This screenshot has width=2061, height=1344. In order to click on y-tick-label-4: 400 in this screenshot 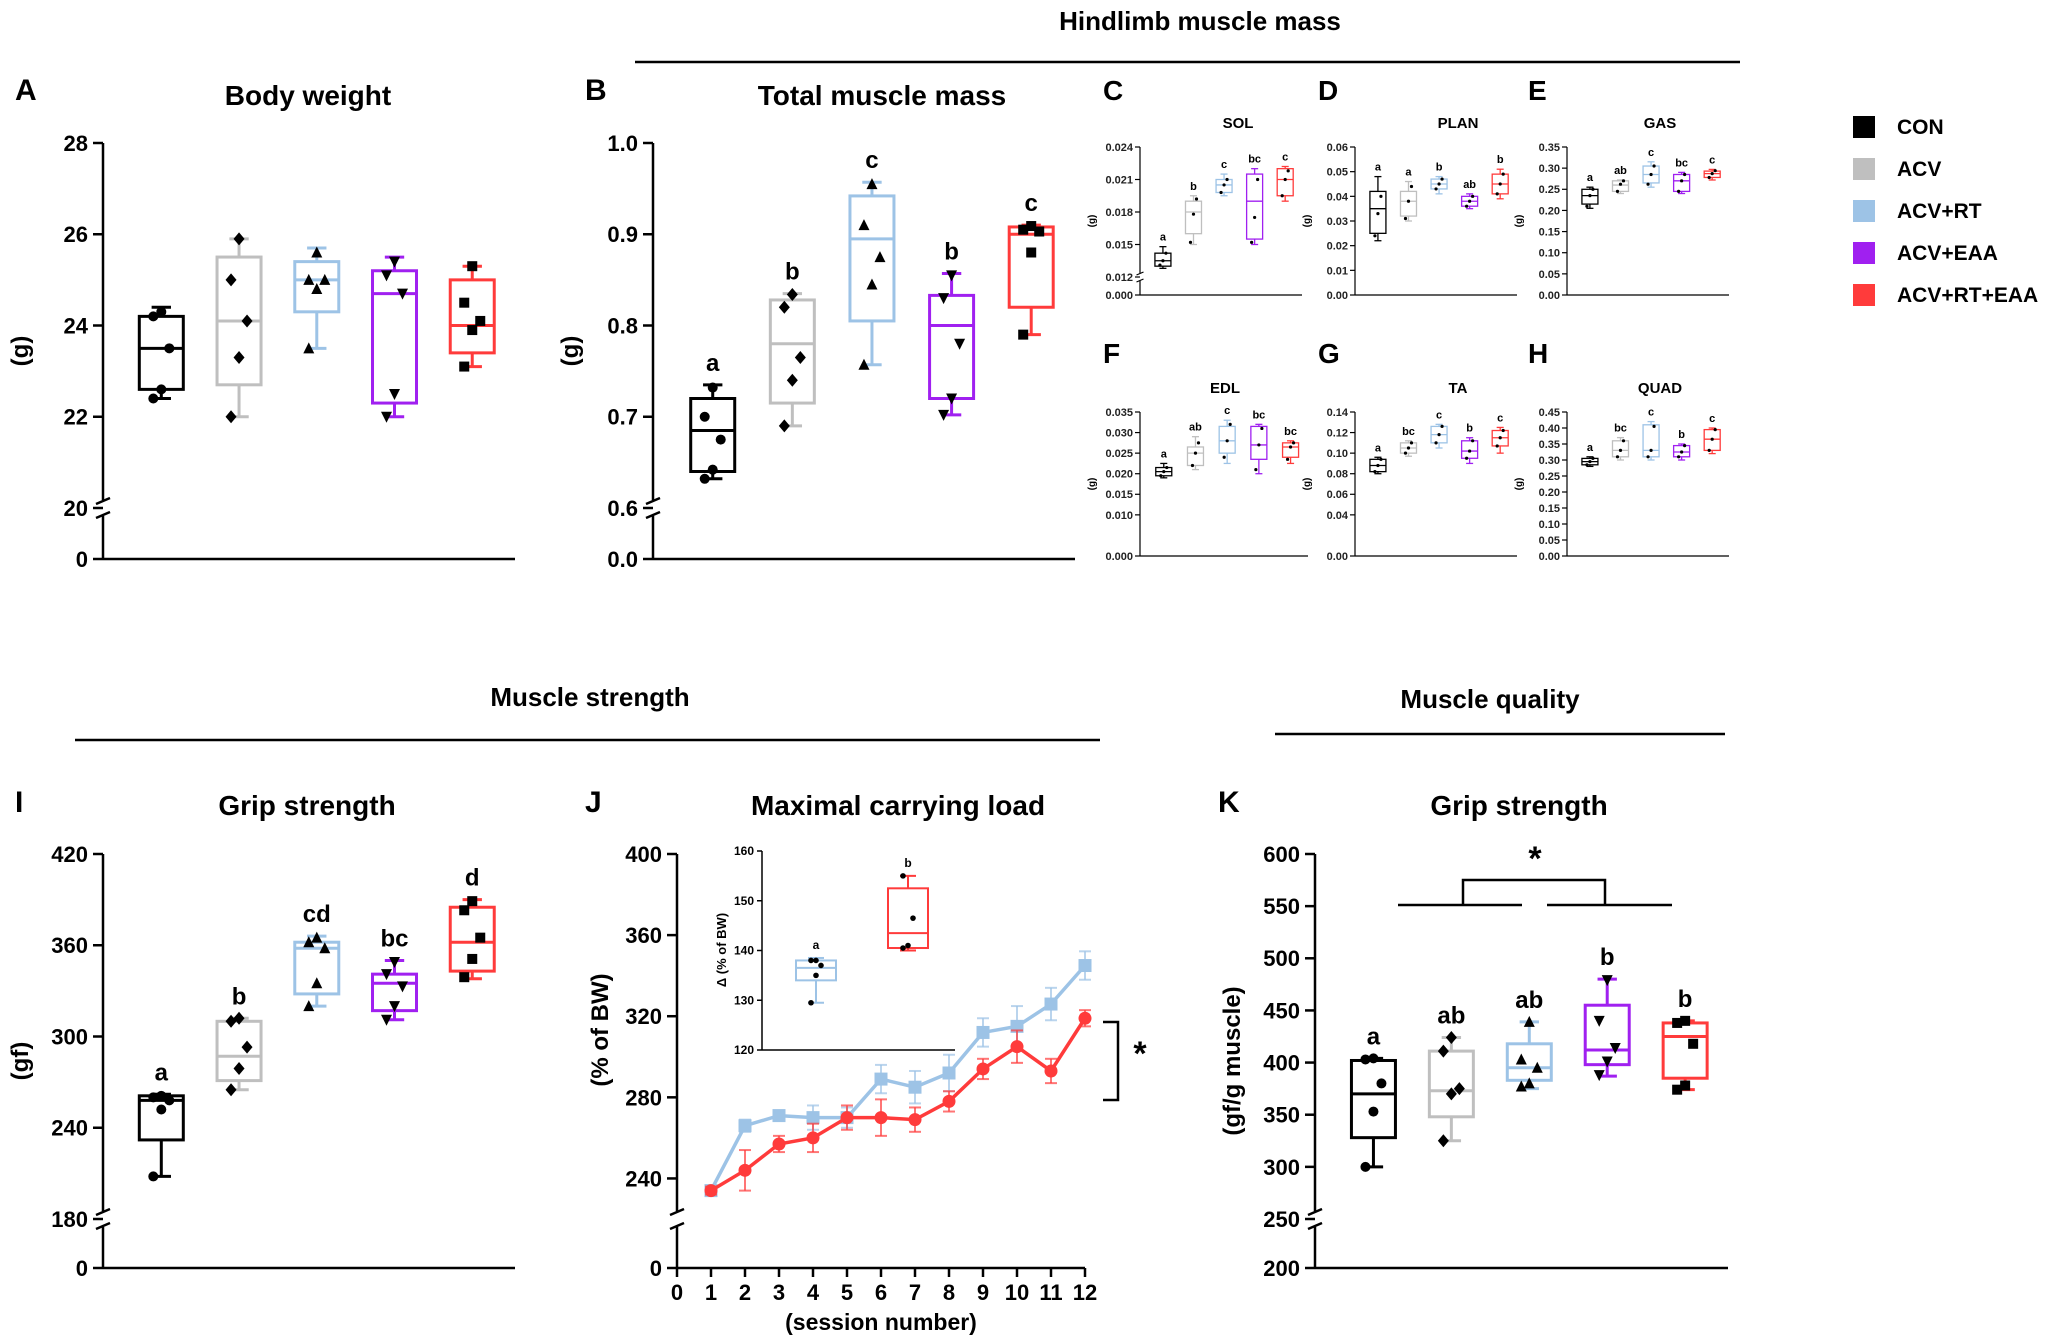, I will do `click(1281, 1062)`.